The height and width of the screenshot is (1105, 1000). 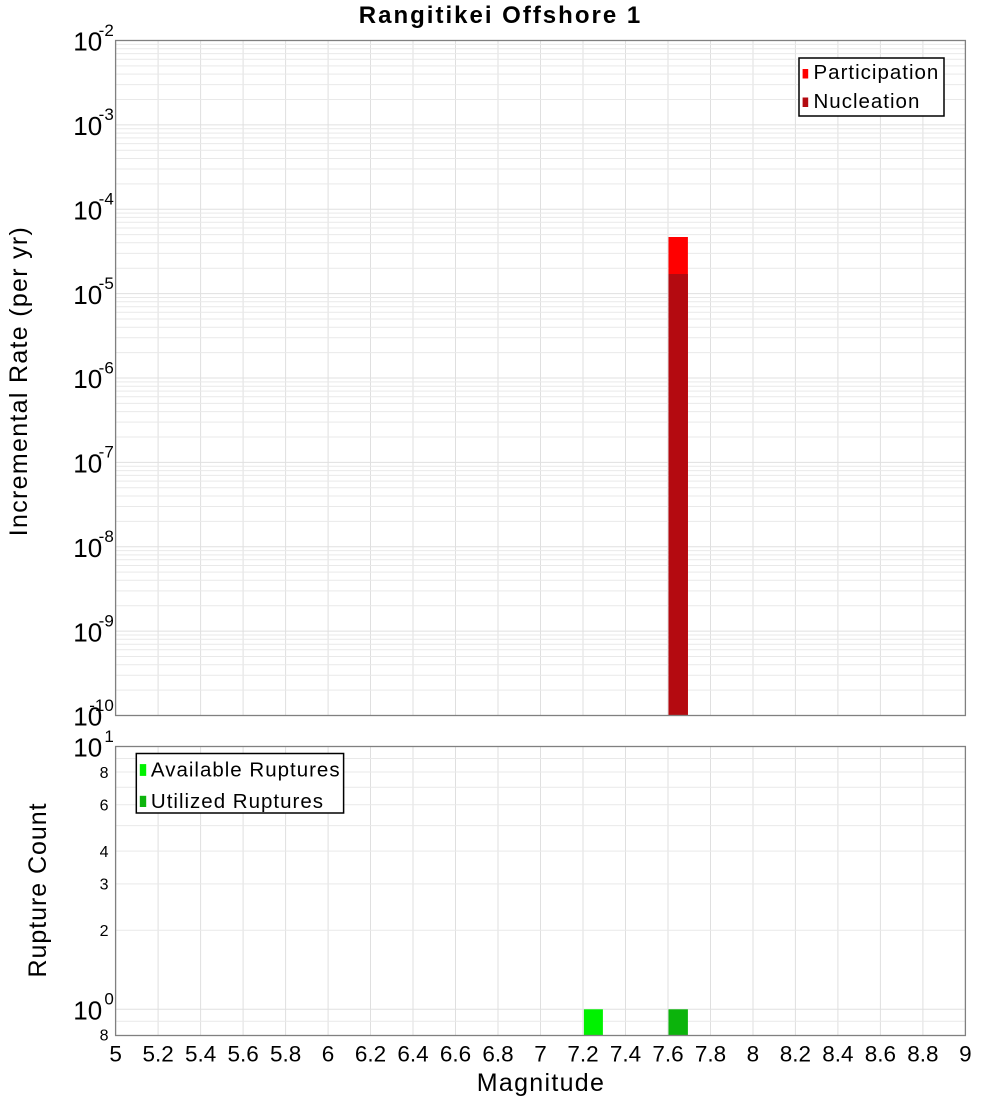 I want to click on svg-text: Participation, so click(x=877, y=72).